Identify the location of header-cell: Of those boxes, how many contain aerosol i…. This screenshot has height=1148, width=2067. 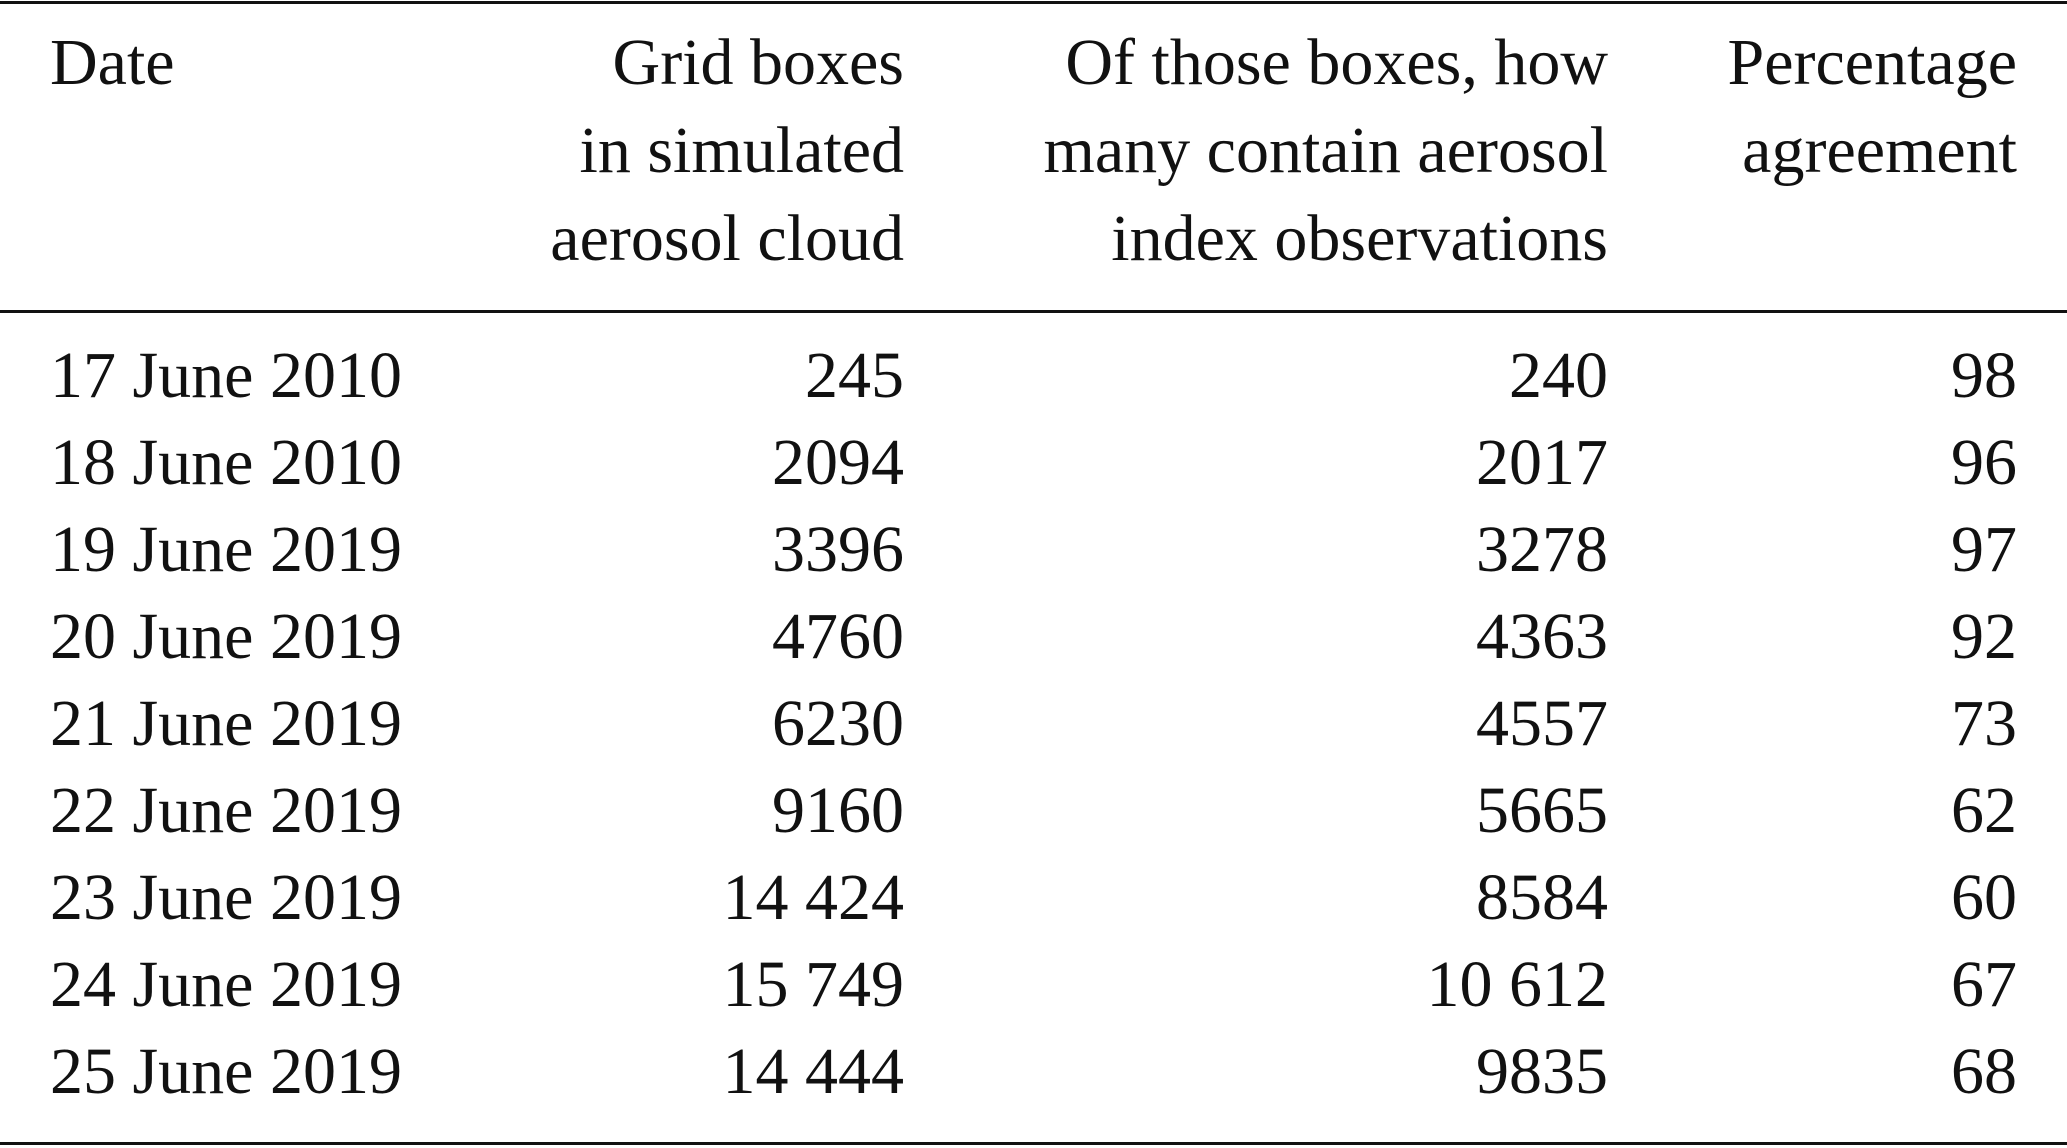
(1256, 151).